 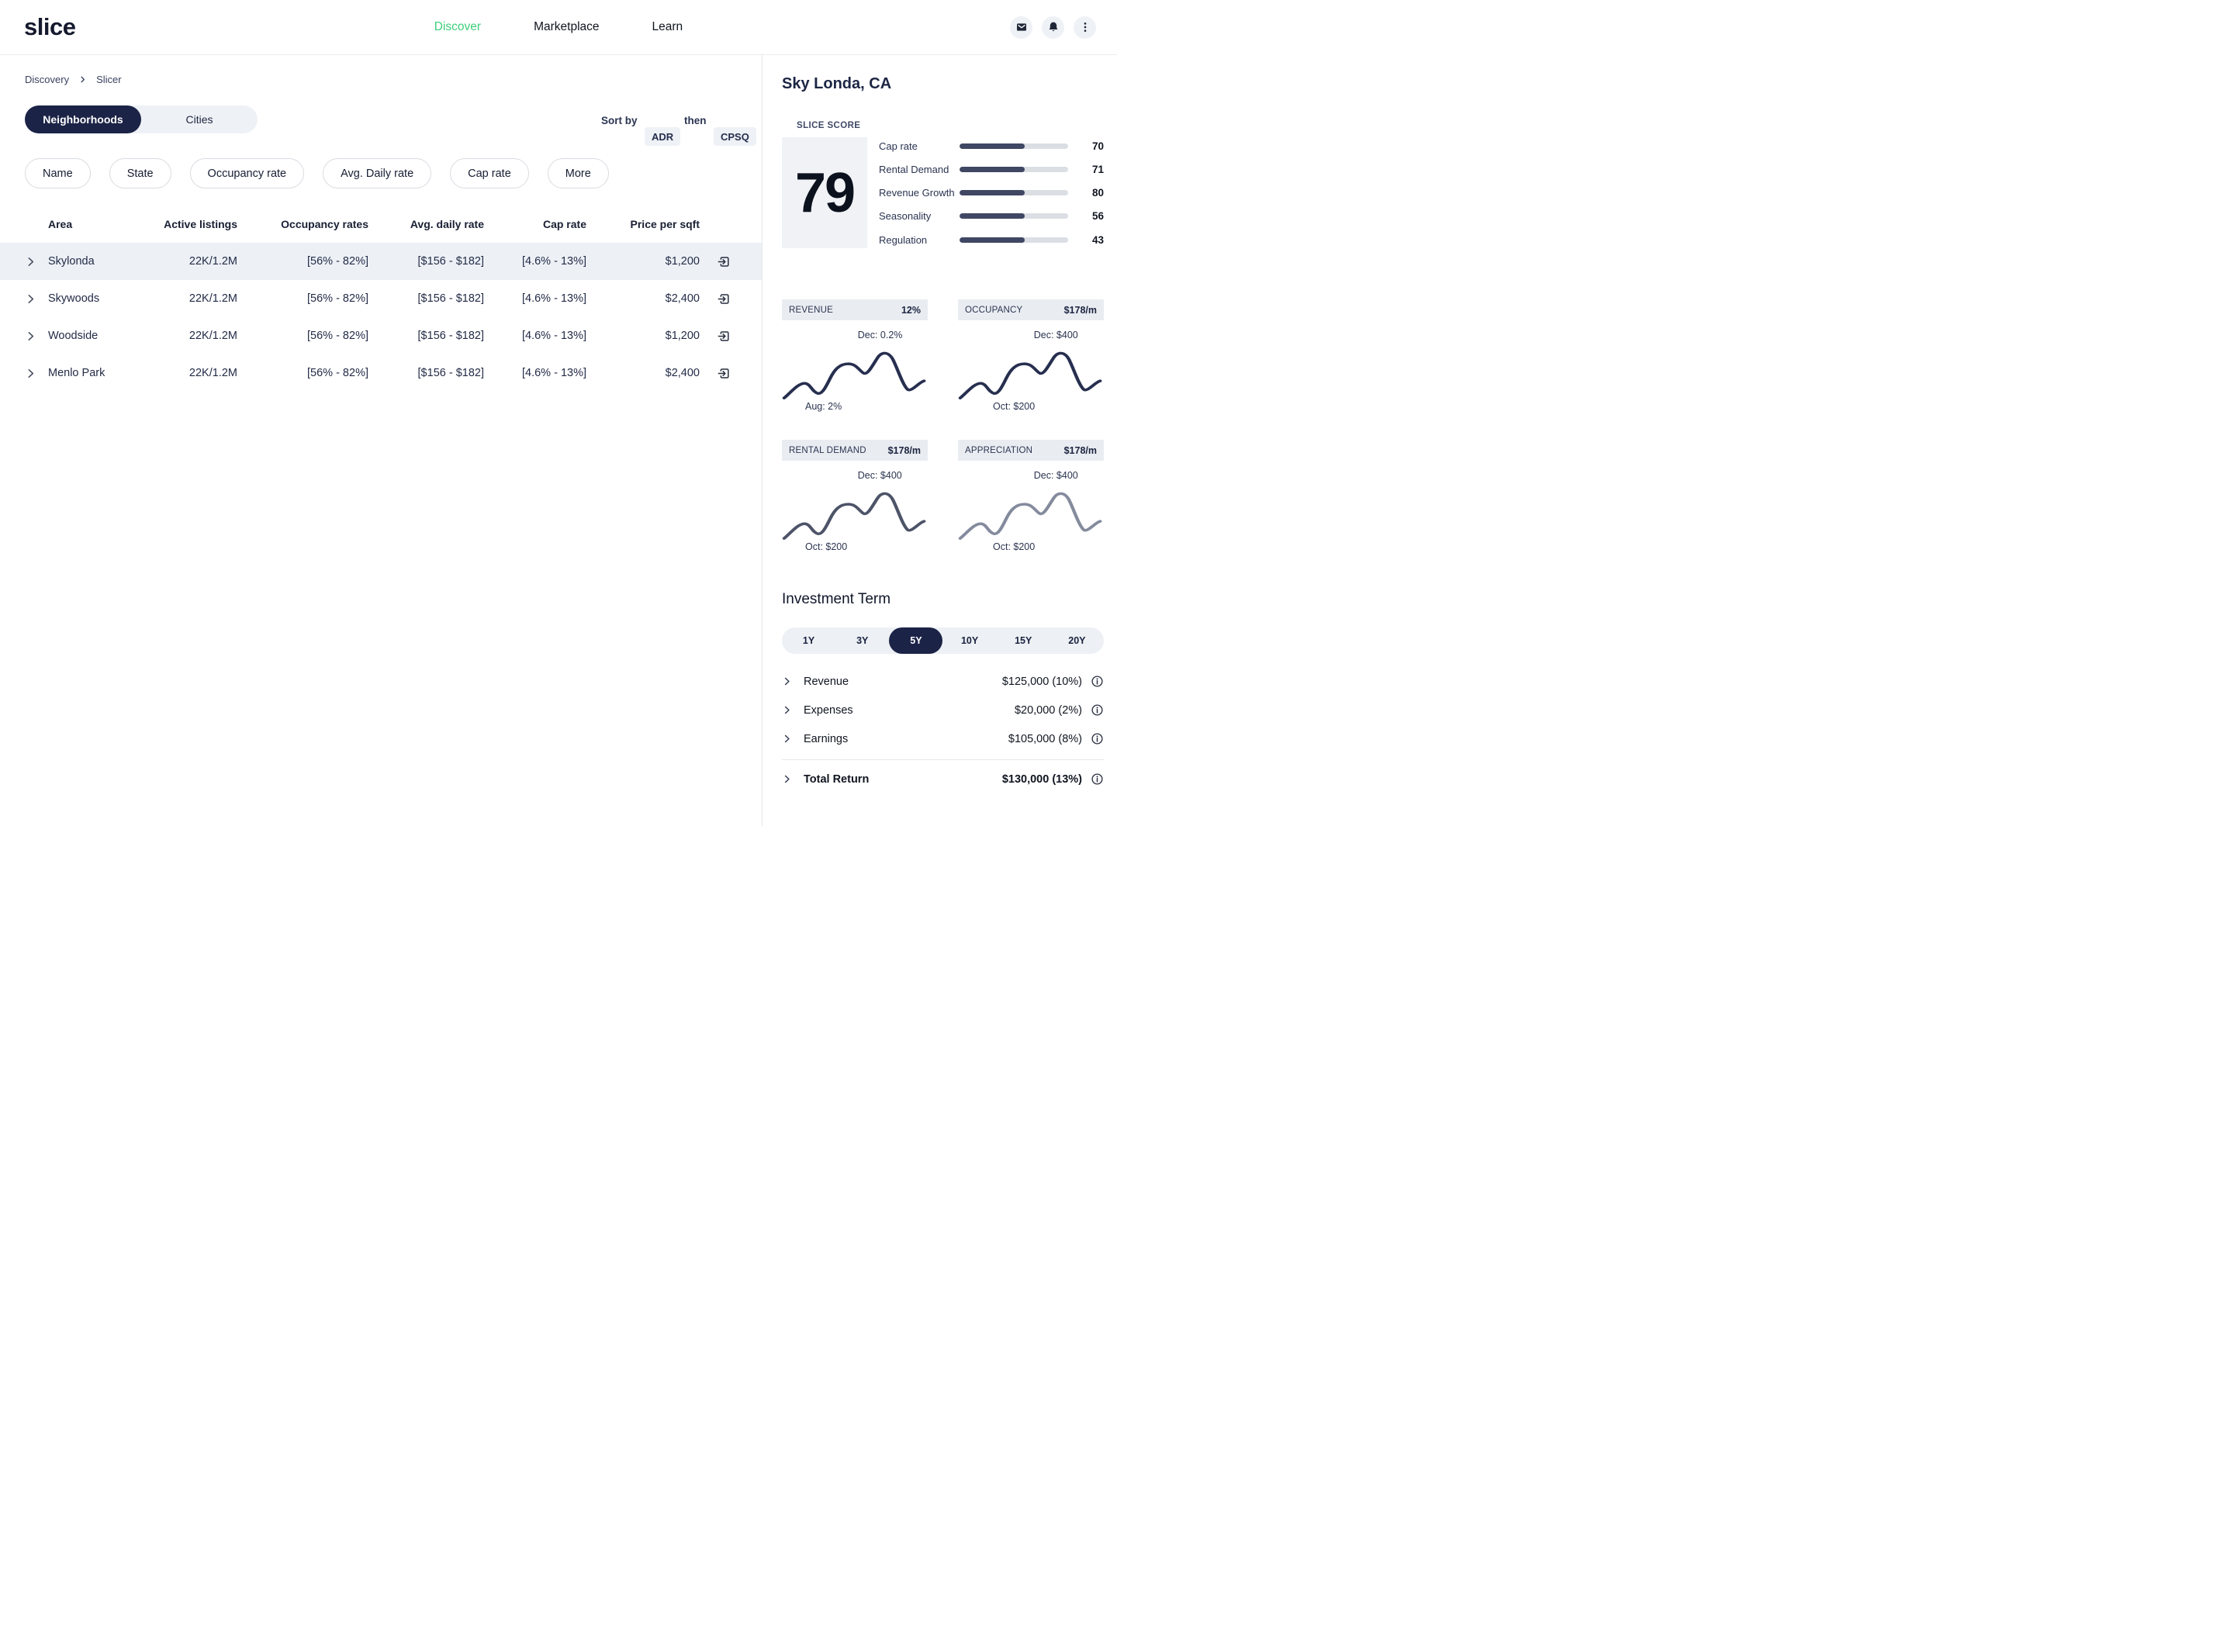 I want to click on sort-primary-chip: ADR, so click(x=663, y=136).